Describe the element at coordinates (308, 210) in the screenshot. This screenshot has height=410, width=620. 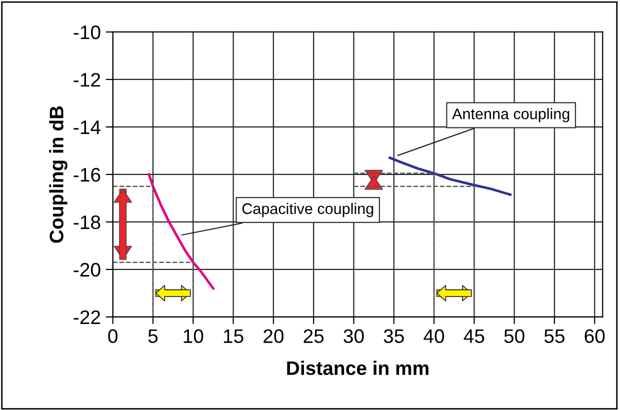
I see `annotation: Capacitive coupling` at that location.